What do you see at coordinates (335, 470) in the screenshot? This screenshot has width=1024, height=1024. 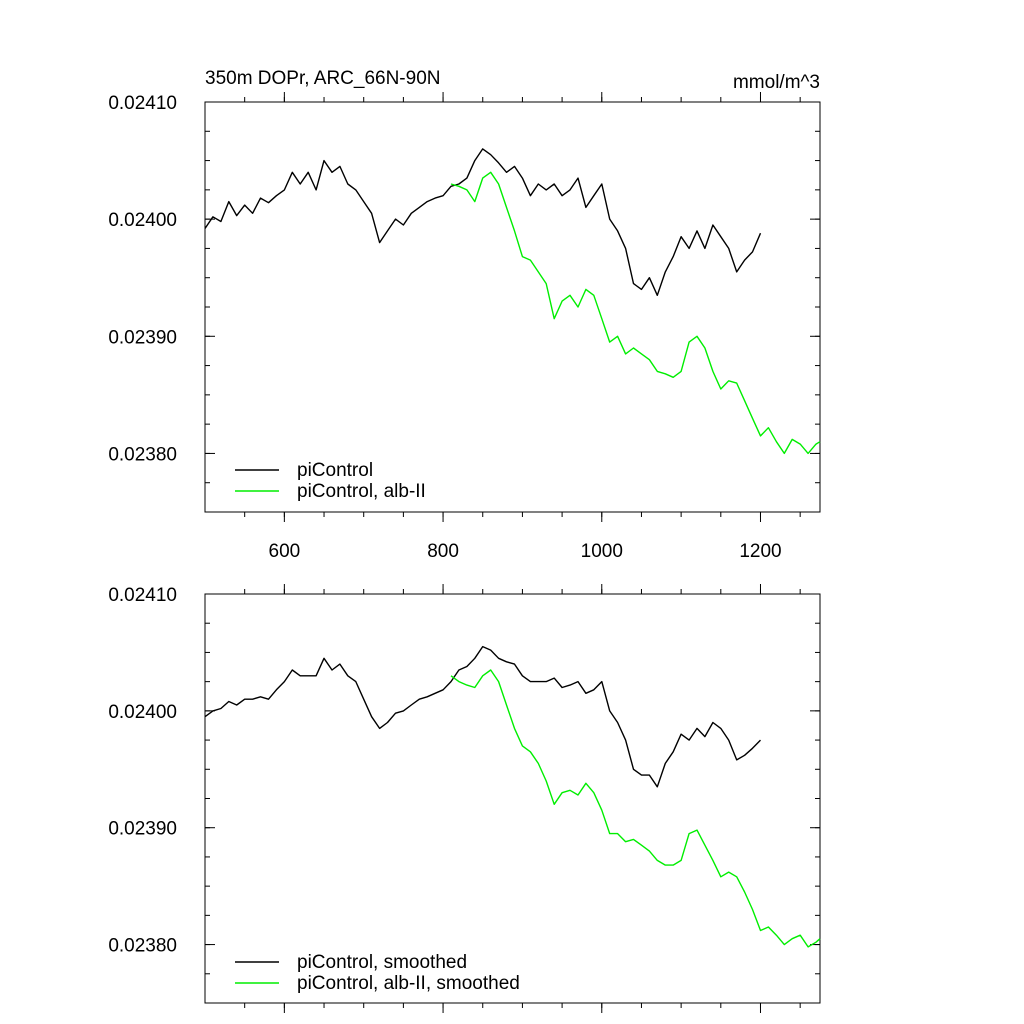 I see `legend-label: piControl` at bounding box center [335, 470].